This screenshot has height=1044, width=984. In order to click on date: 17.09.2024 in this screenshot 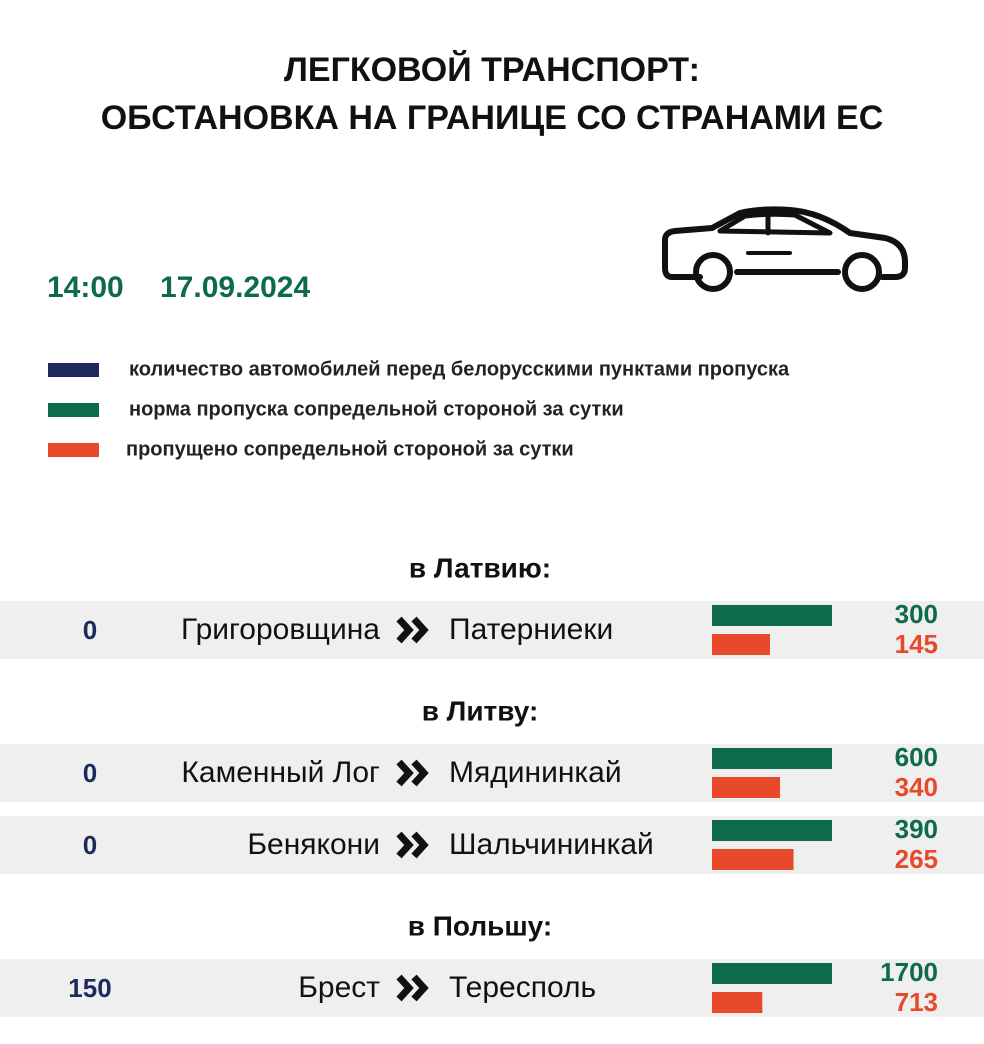, I will do `click(235, 287)`.